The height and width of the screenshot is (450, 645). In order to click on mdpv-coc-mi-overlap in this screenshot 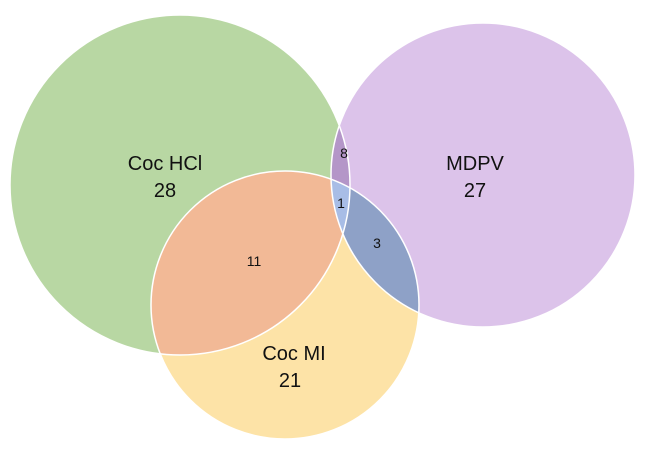, I will do `click(375, 249)`.